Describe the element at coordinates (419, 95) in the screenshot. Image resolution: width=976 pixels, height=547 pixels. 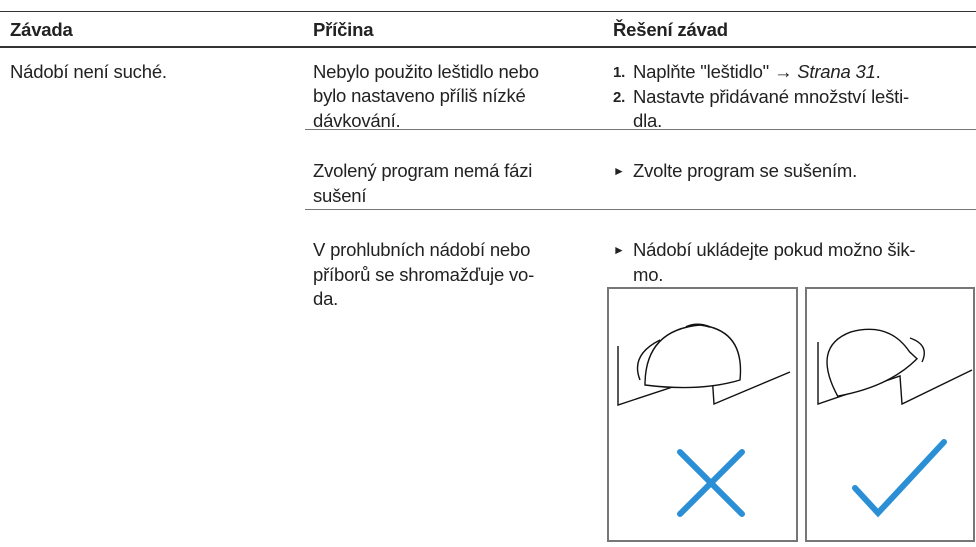
I see `cause: bylo nastaveno příliš nízké` at that location.